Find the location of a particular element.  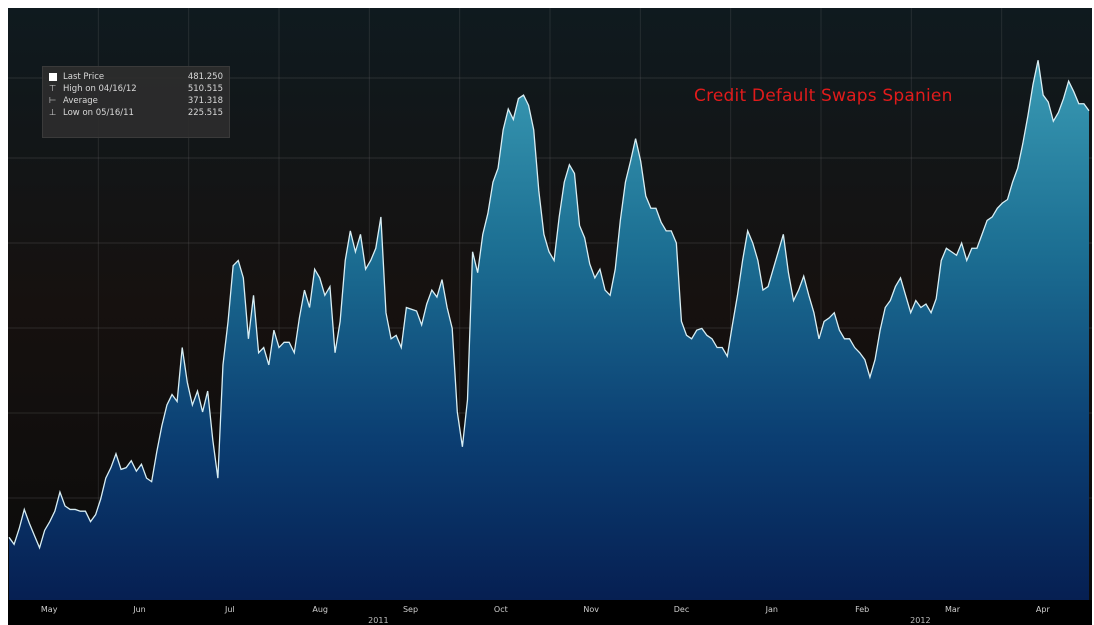

legend-value: 371.318 is located at coordinates (205, 101).